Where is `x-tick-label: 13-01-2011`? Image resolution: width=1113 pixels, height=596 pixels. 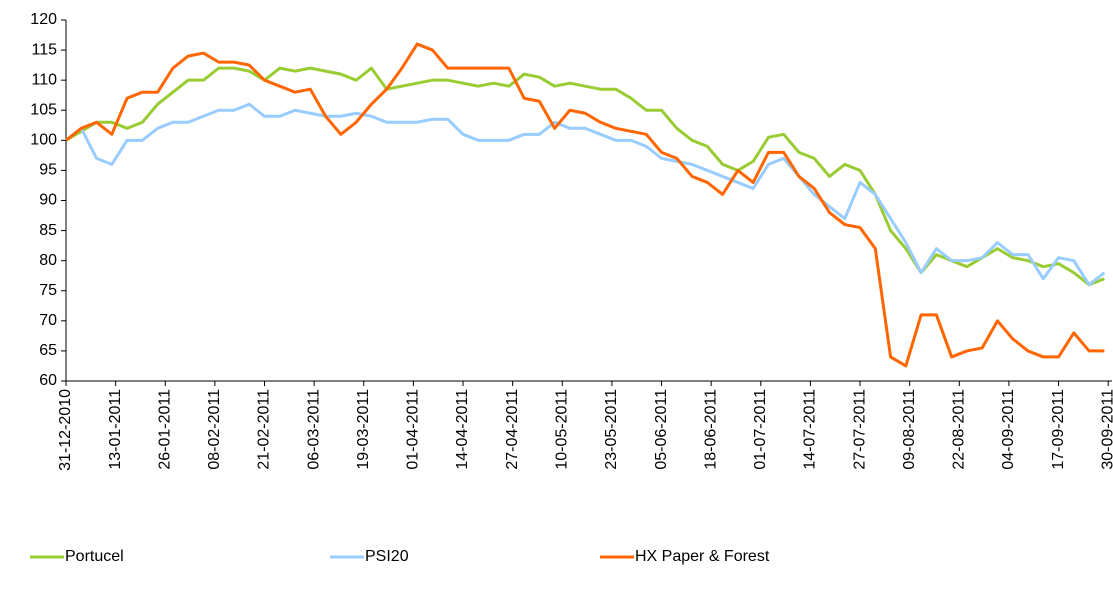 x-tick-label: 13-01-2011 is located at coordinates (115, 429).